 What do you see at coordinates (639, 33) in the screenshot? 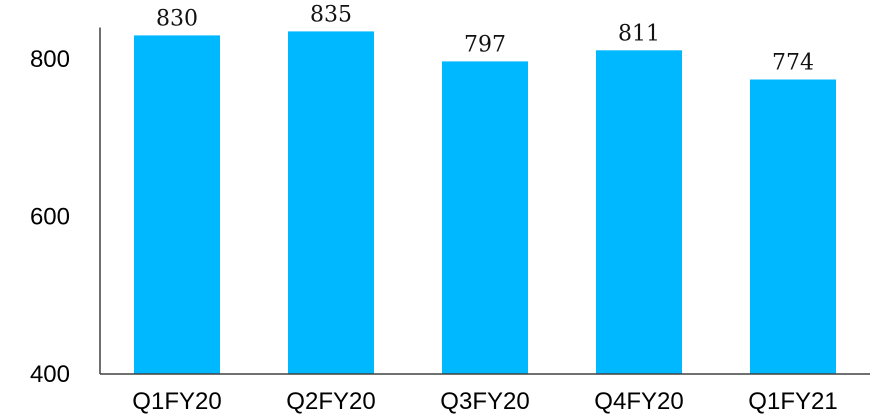
I see `data-label: 811` at bounding box center [639, 33].